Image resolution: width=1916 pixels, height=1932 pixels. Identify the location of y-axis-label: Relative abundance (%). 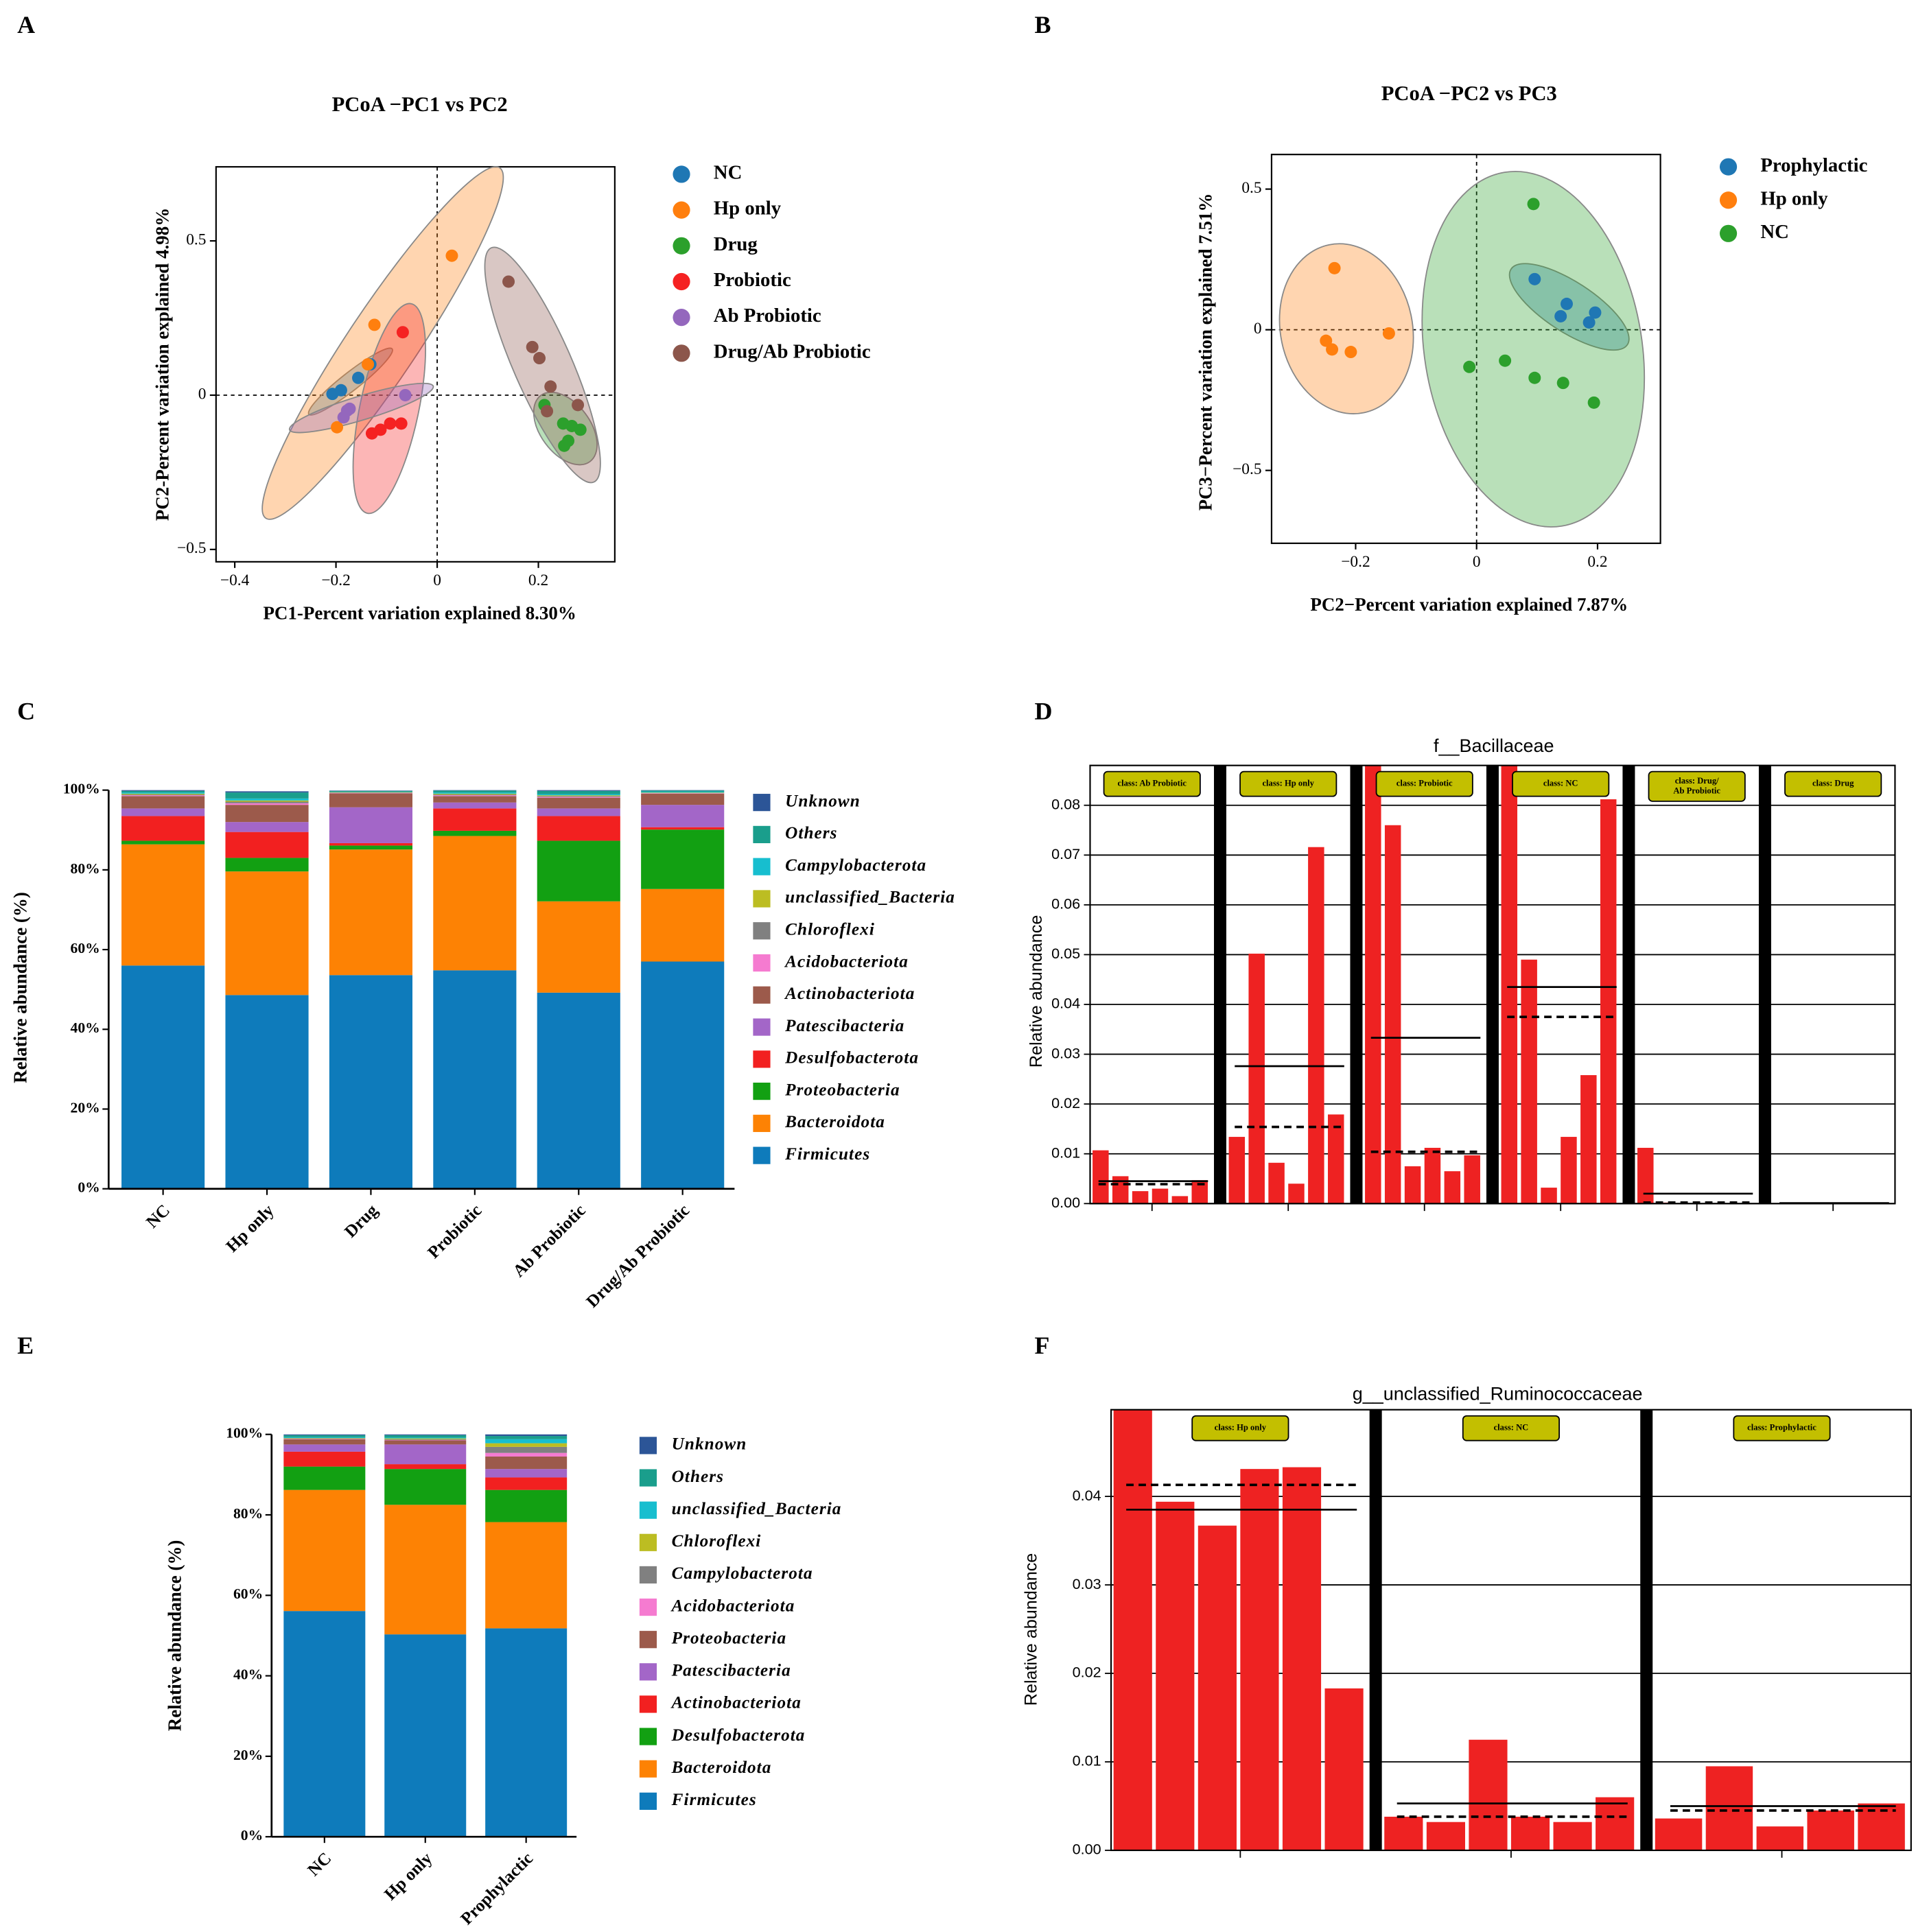
(20, 987).